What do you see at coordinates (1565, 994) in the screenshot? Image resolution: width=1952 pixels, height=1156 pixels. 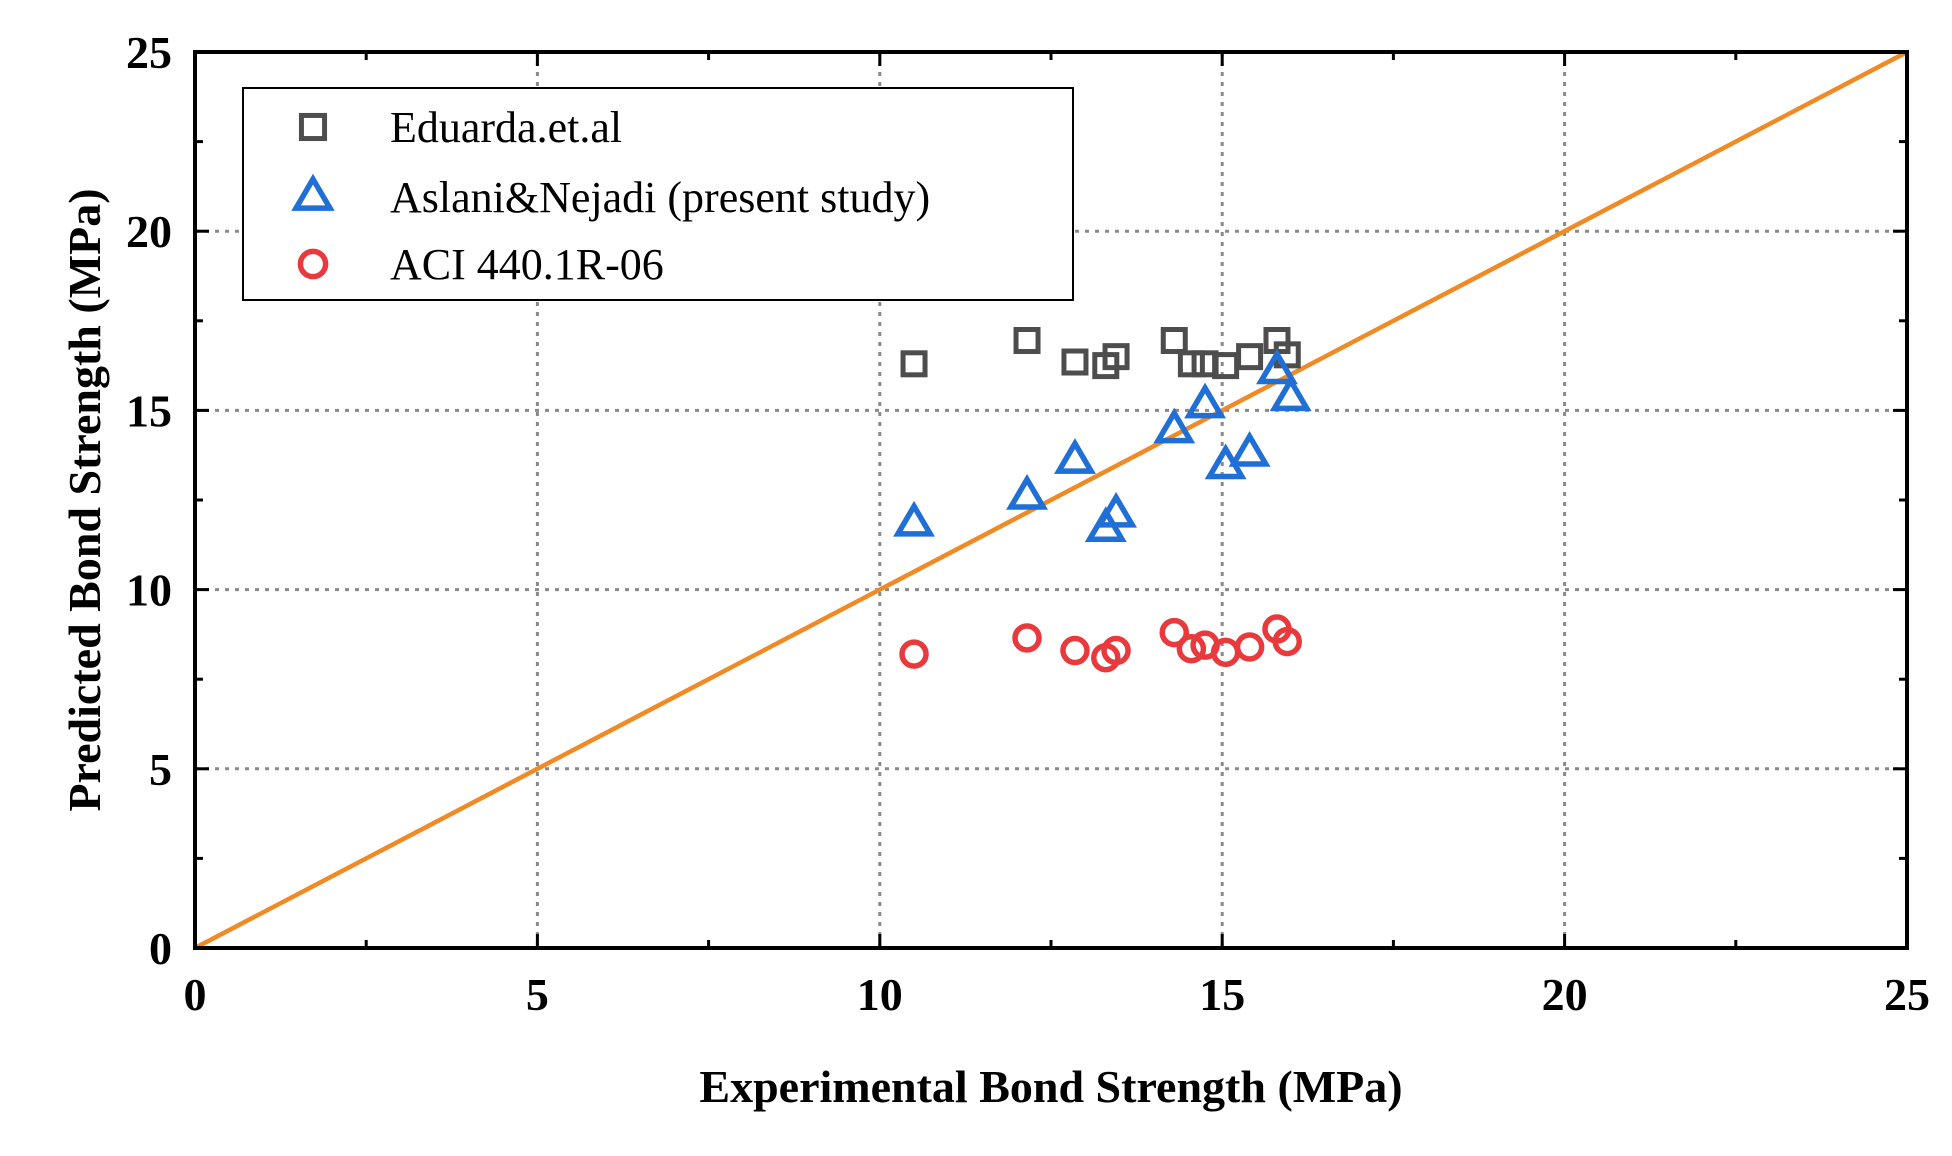 I see `x-tick-label: 20` at bounding box center [1565, 994].